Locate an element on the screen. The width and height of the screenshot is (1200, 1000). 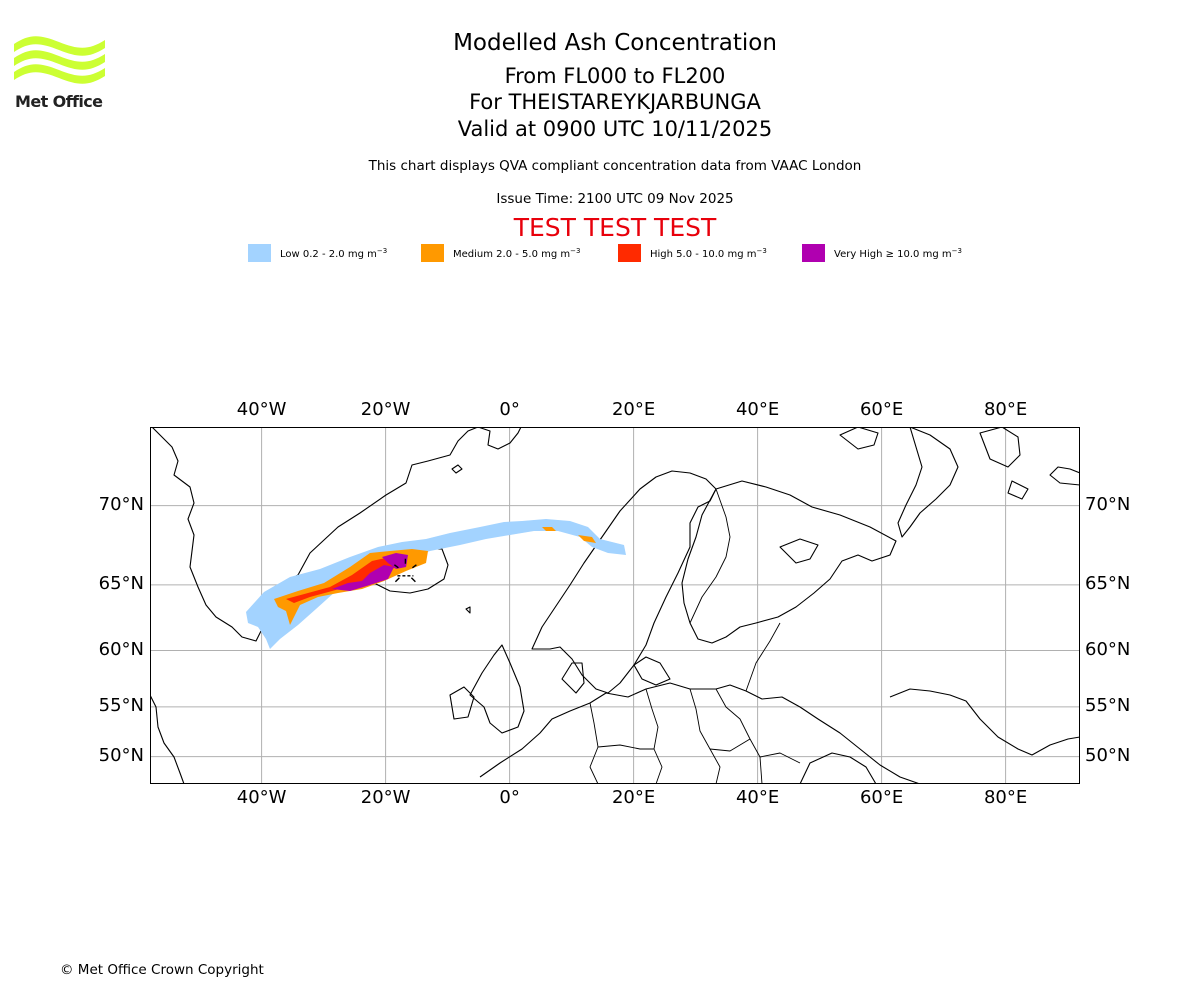
volcano-name: For THEISTAREYKJARBUNGA is located at coordinates (615, 102).